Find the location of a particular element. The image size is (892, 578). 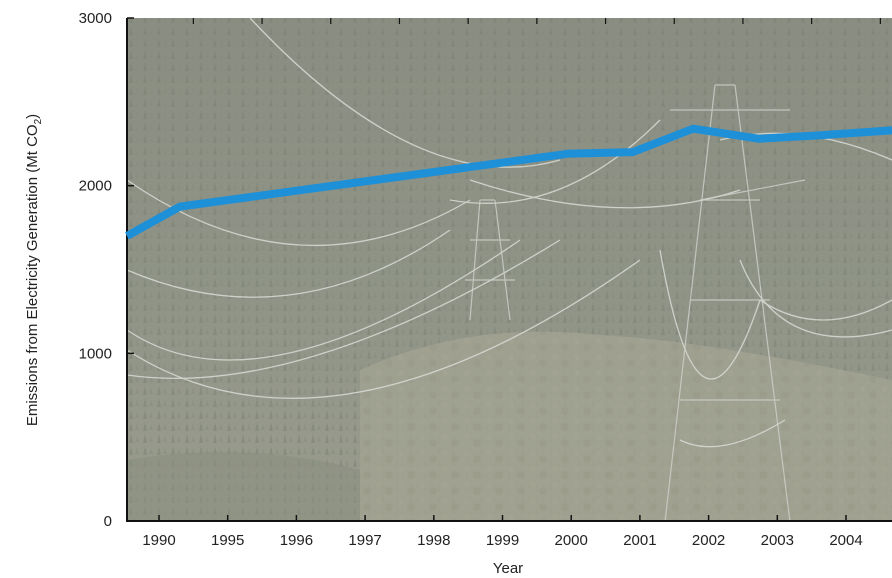

y-axis-title-subscript: 2 is located at coordinates (38, 121).